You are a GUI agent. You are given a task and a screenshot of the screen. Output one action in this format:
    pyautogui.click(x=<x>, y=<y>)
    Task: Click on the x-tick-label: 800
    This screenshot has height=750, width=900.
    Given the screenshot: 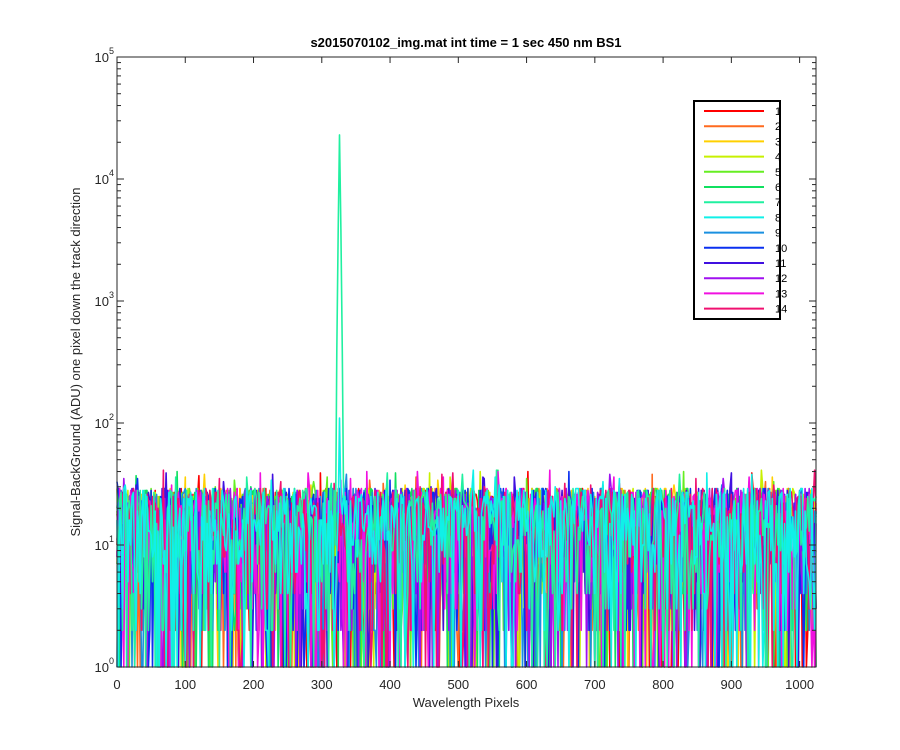 What is the action you would take?
    pyautogui.click(x=663, y=684)
    